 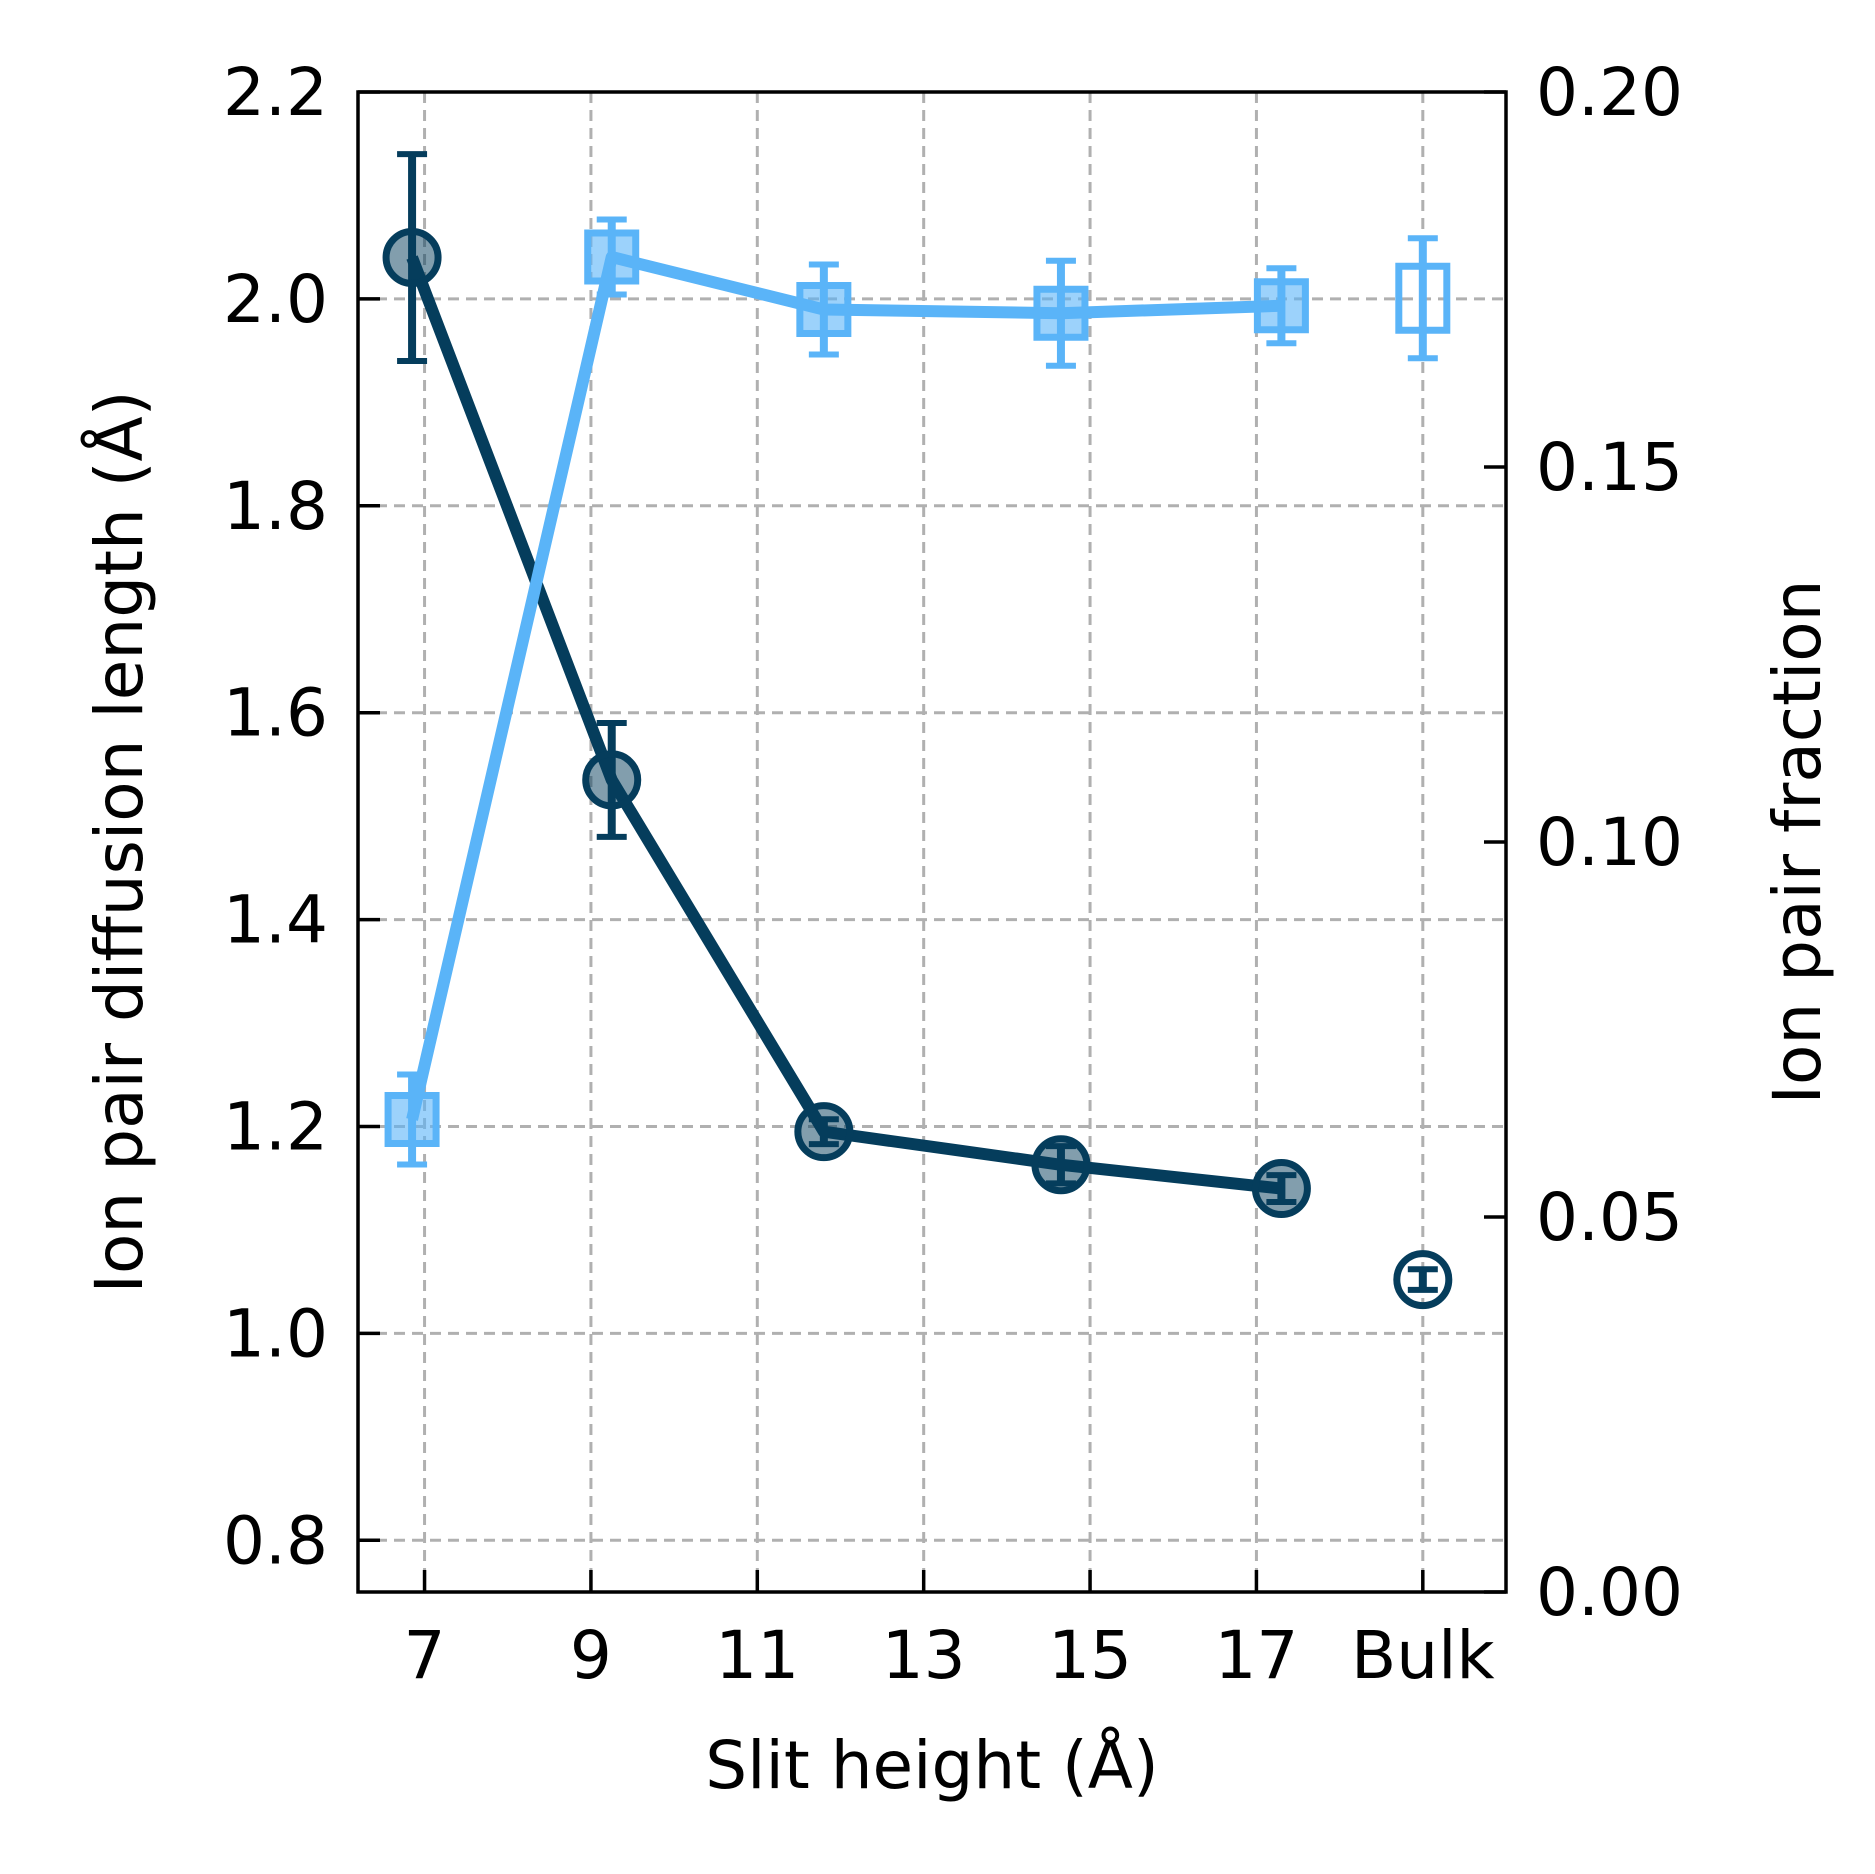 I want to click on y-right-tick-label: 0.00, so click(x=1609, y=1592).